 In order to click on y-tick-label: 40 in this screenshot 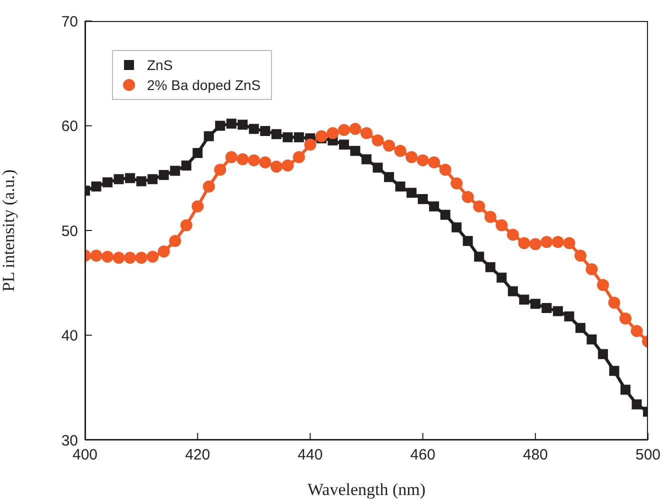, I will do `click(69, 336)`.